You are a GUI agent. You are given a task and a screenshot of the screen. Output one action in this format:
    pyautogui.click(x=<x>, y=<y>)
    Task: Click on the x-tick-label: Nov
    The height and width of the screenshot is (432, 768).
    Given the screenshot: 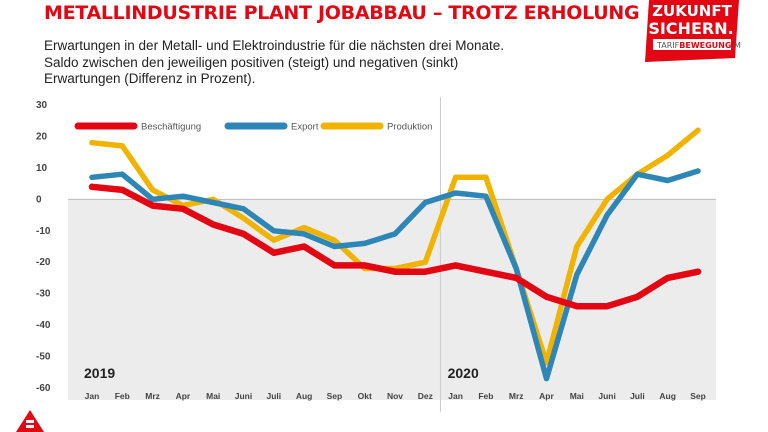 What is the action you would take?
    pyautogui.click(x=395, y=396)
    